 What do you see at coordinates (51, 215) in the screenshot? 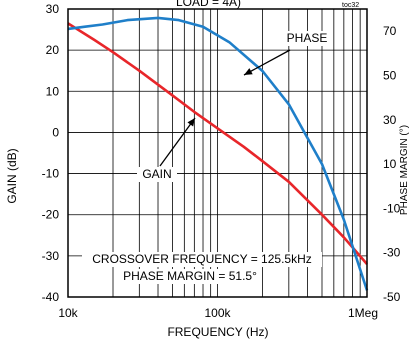
I see `y-tick-label: -20` at bounding box center [51, 215].